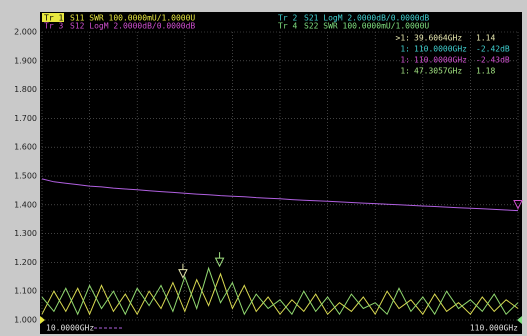 The image size is (527, 336). Describe the element at coordinates (366, 18) in the screenshot. I see `trace-setting: S21 LogM 2.0000dB/0.0000dB` at that location.